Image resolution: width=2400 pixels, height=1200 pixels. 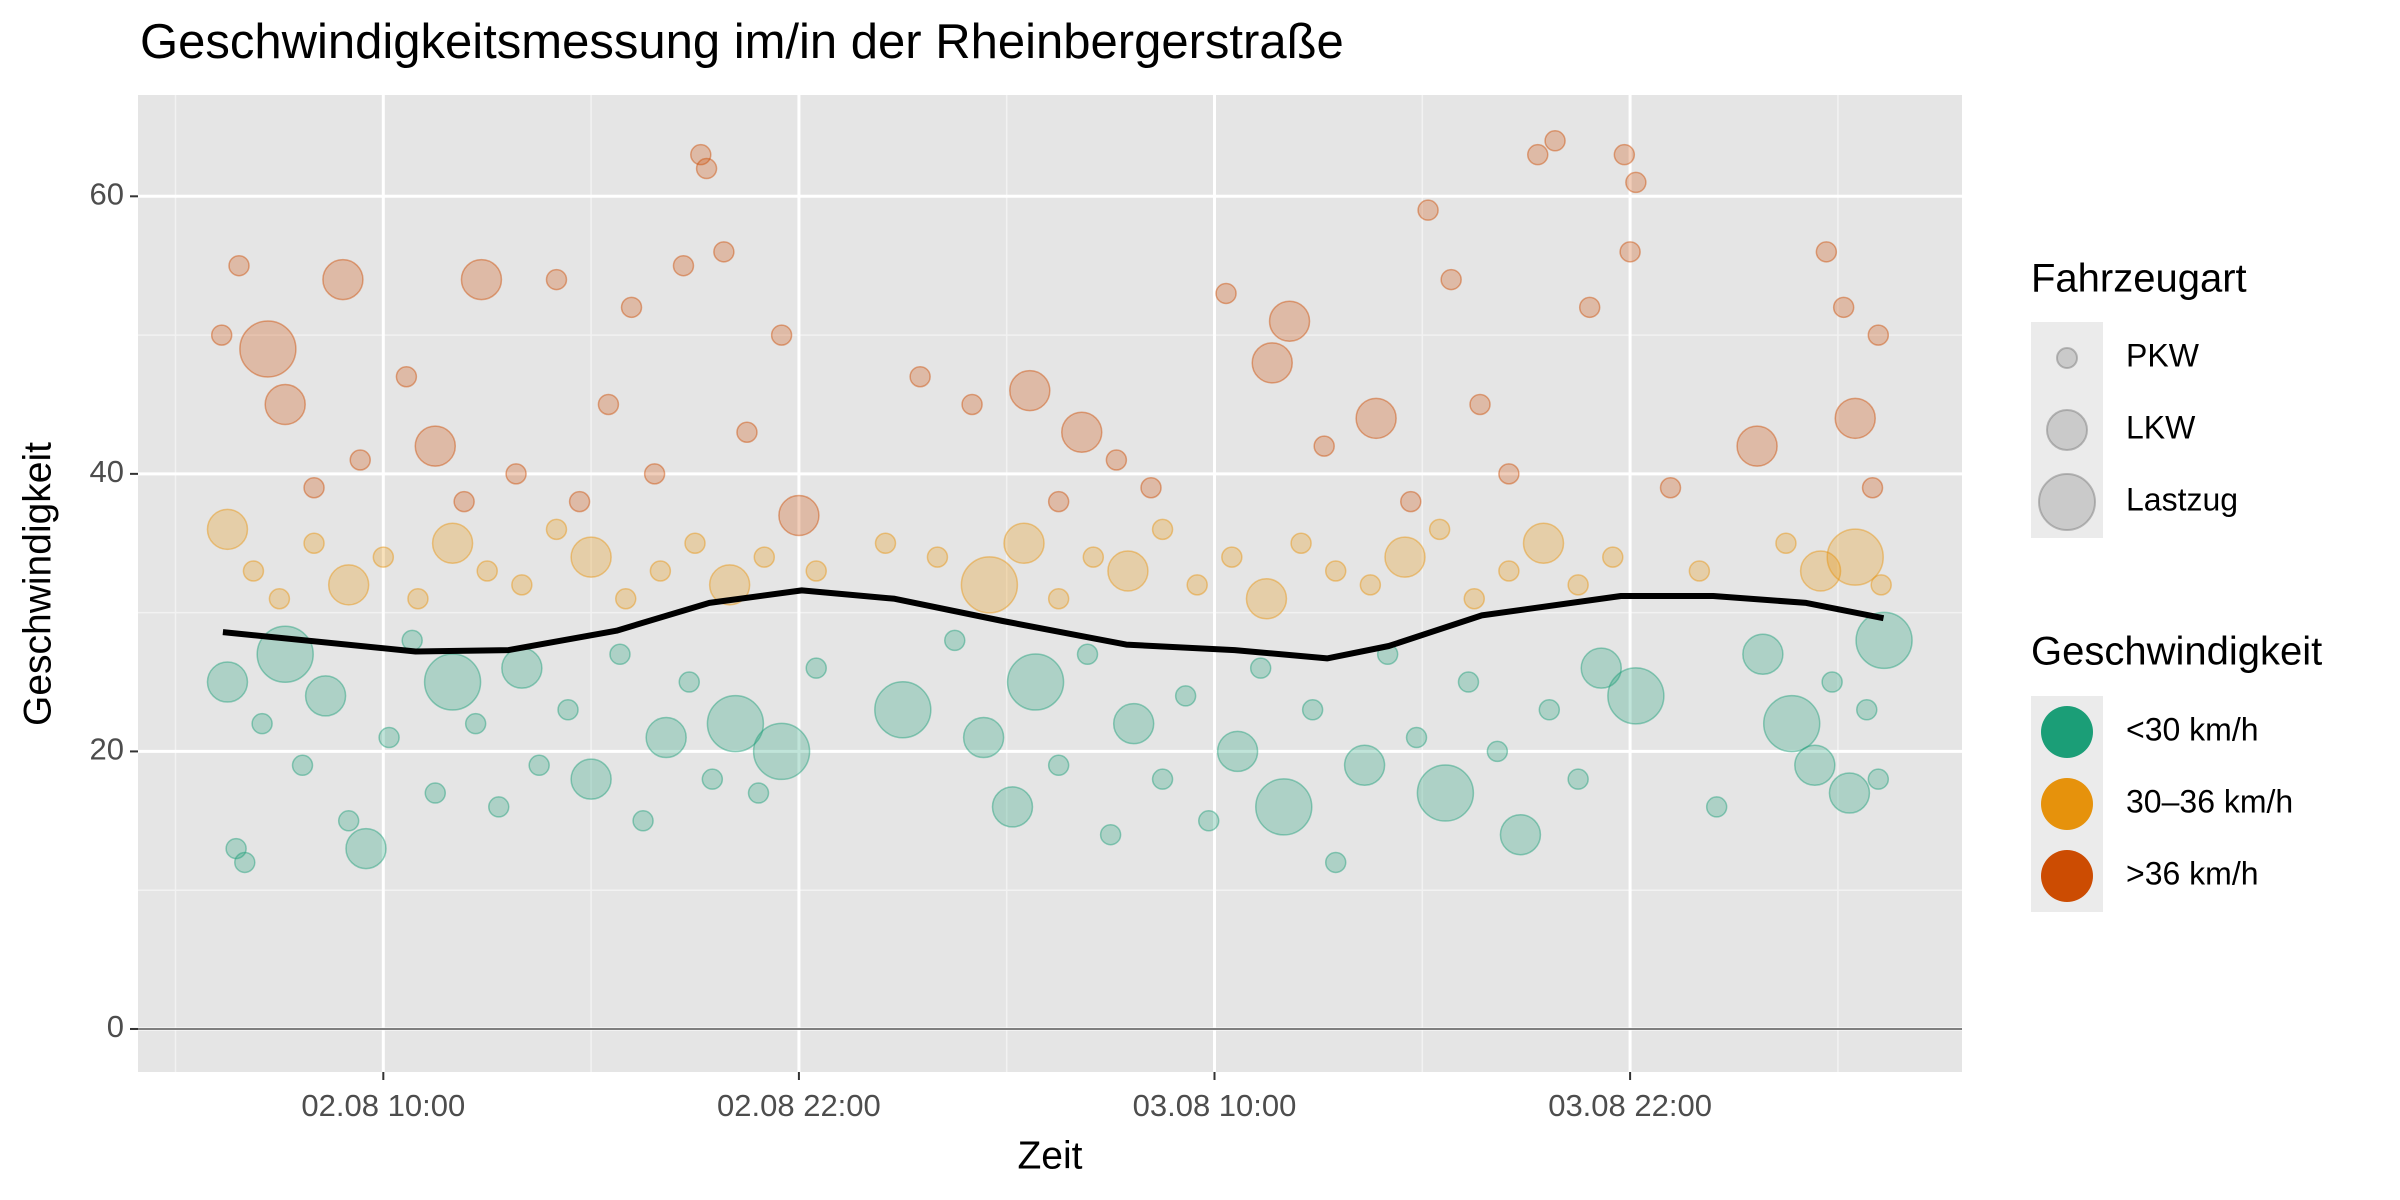 What do you see at coordinates (1053, 624) in the screenshot?
I see `trend-line` at bounding box center [1053, 624].